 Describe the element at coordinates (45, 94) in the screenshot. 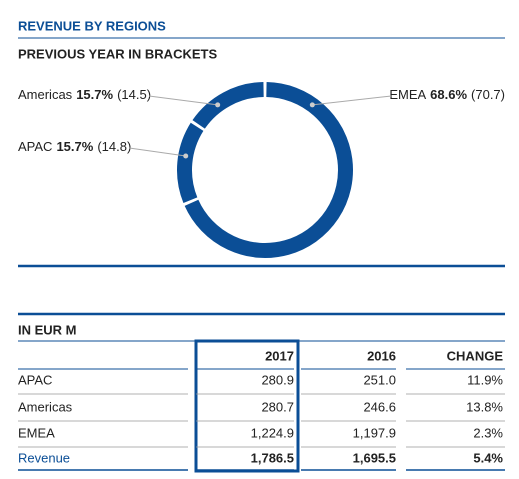

I see `category-name: Americas` at that location.